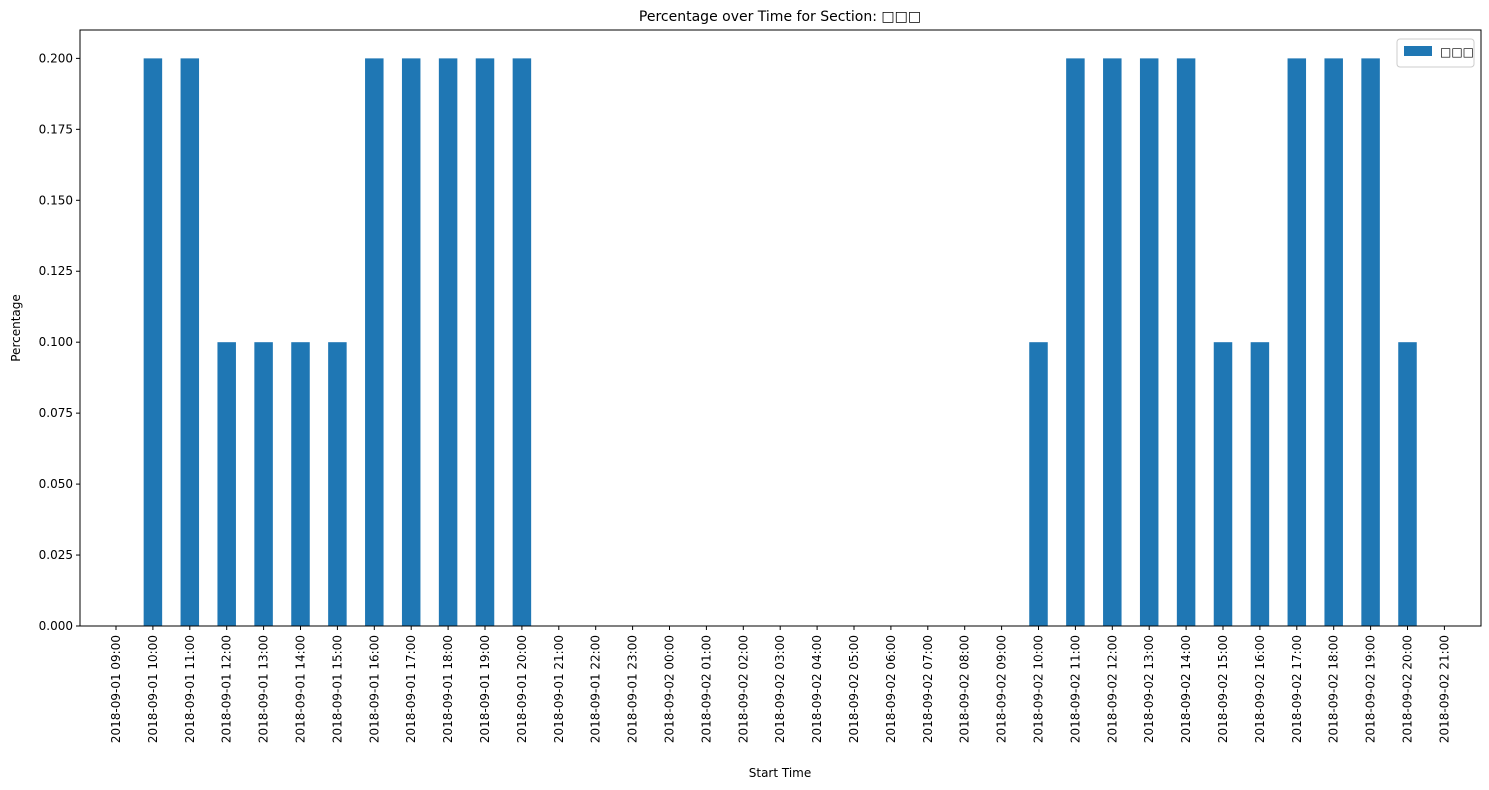 The height and width of the screenshot is (790, 1489). I want to click on x-tick-label: 2018-09-02 09:00, so click(1002, 689).